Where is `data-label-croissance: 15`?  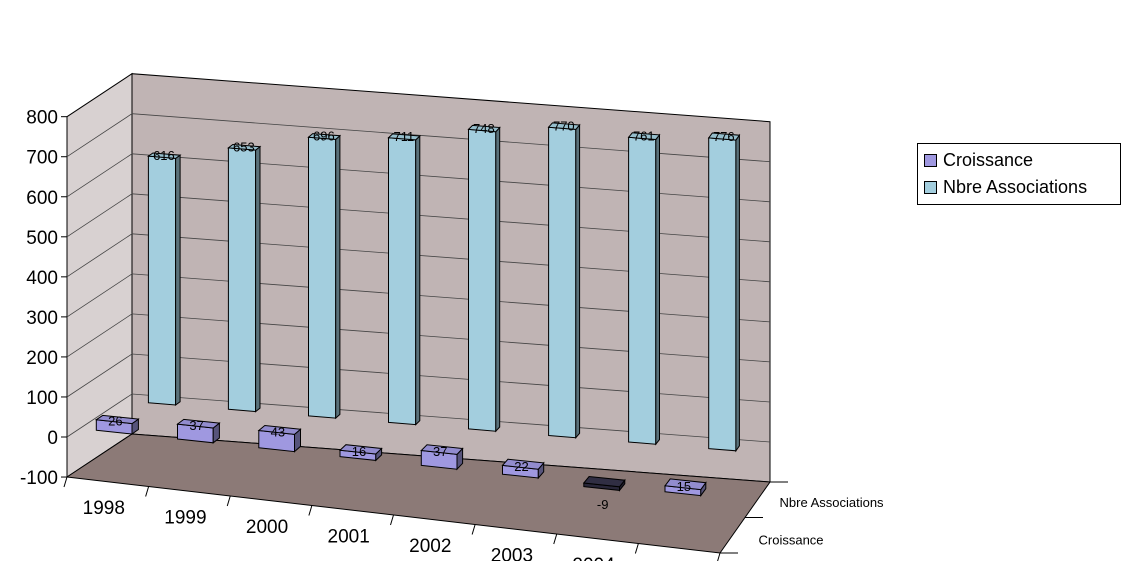 data-label-croissance: 15 is located at coordinates (684, 486).